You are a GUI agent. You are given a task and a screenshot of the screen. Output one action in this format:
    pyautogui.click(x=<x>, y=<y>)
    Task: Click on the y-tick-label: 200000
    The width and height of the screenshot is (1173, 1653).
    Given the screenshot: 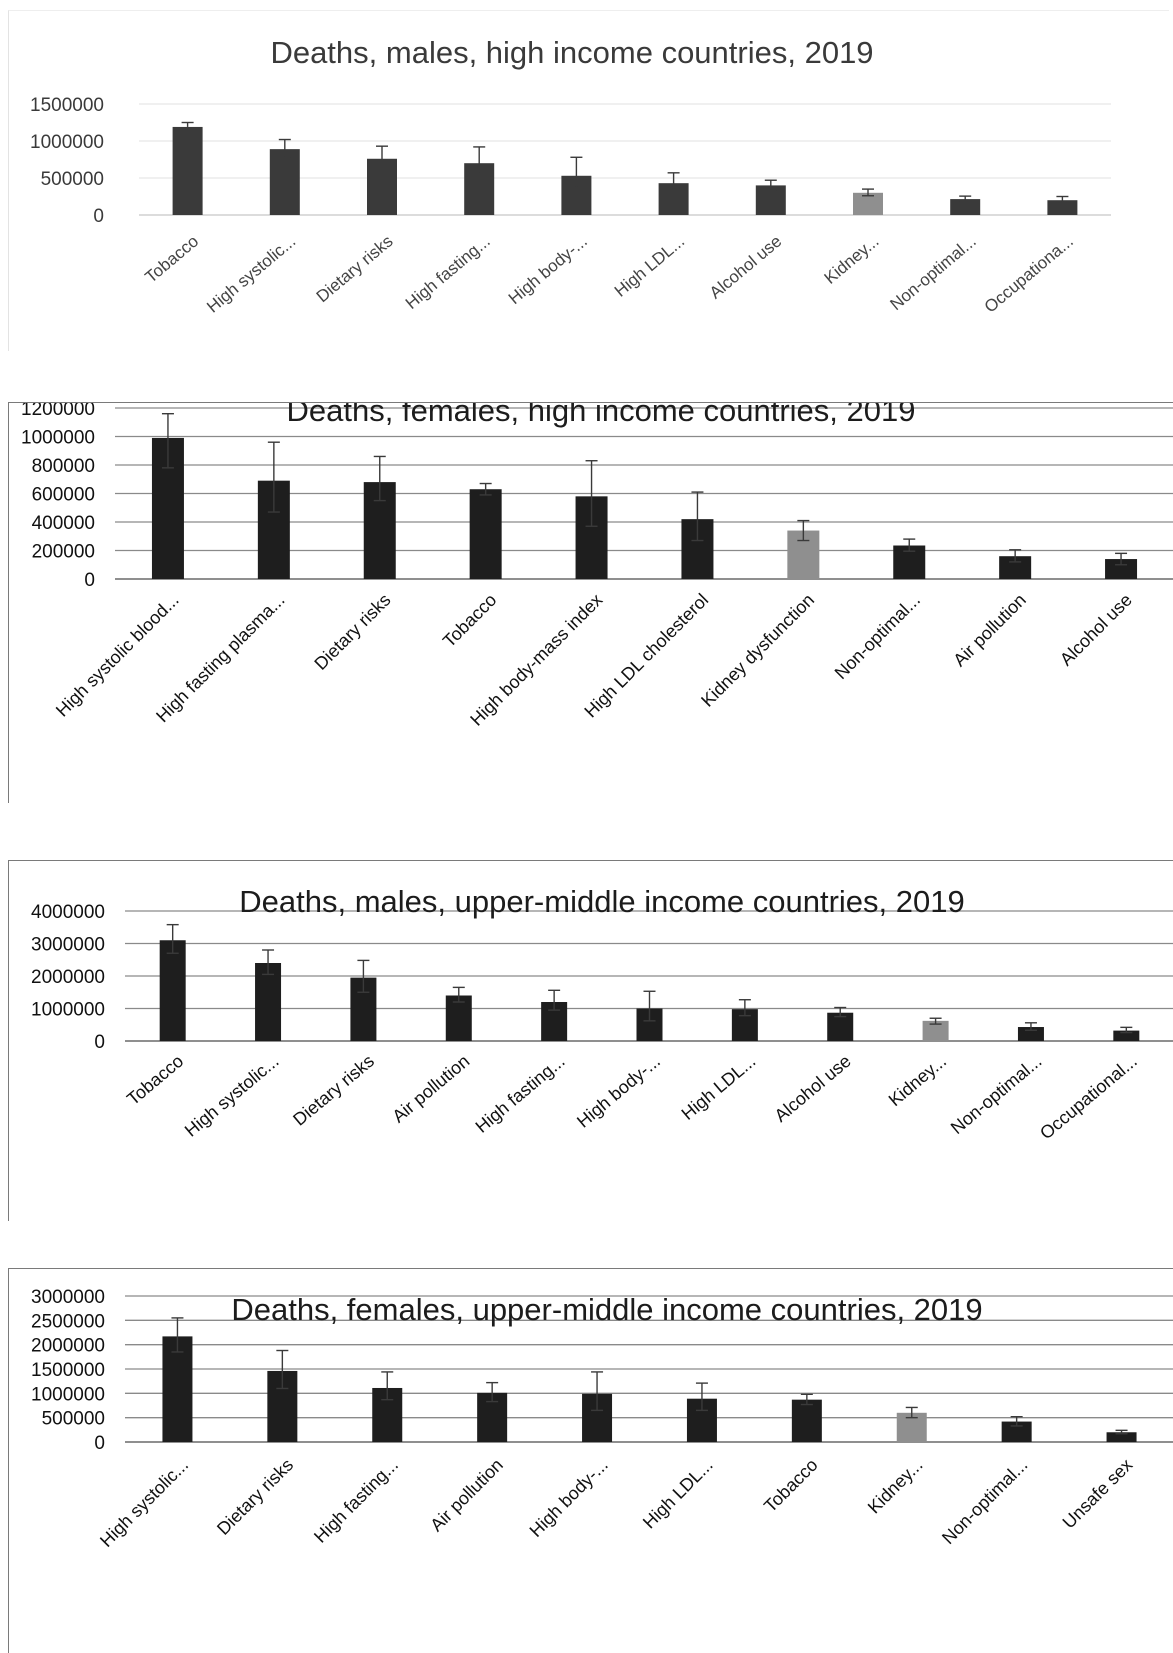 What is the action you would take?
    pyautogui.click(x=63, y=552)
    